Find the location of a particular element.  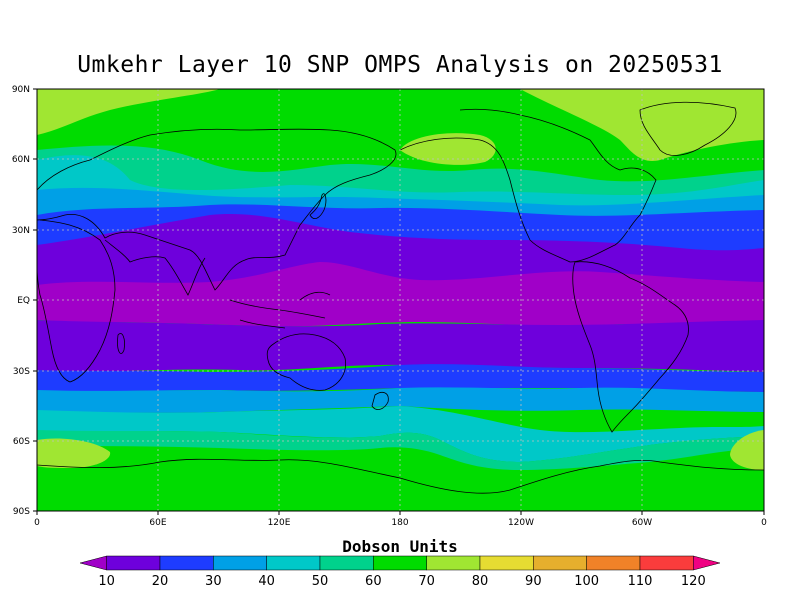

lon-label: 120E is located at coordinates (279, 523).